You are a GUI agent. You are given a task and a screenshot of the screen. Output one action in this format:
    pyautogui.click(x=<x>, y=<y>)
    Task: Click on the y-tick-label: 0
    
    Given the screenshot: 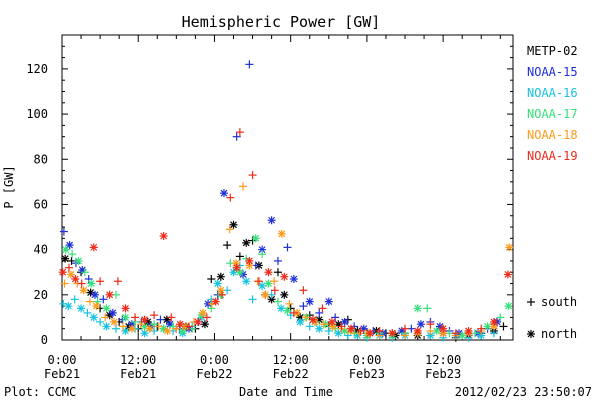 What is the action you would take?
    pyautogui.click(x=44, y=340)
    